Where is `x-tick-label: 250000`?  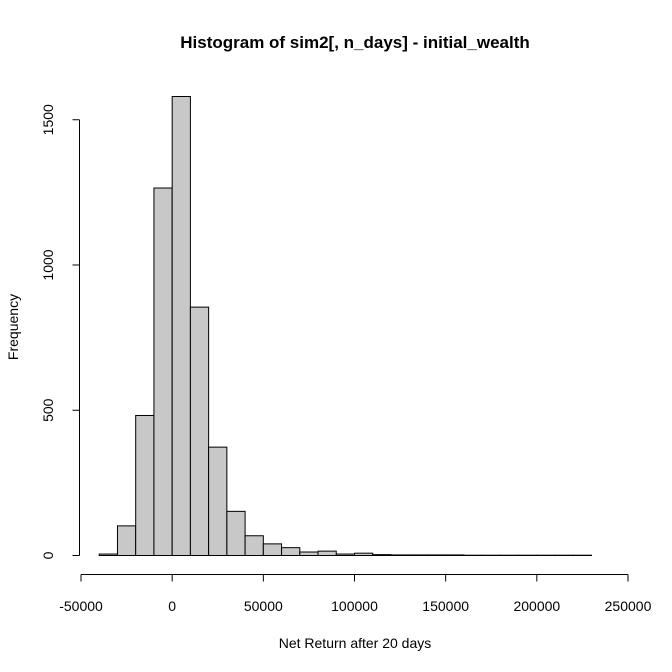 x-tick-label: 250000 is located at coordinates (628, 606).